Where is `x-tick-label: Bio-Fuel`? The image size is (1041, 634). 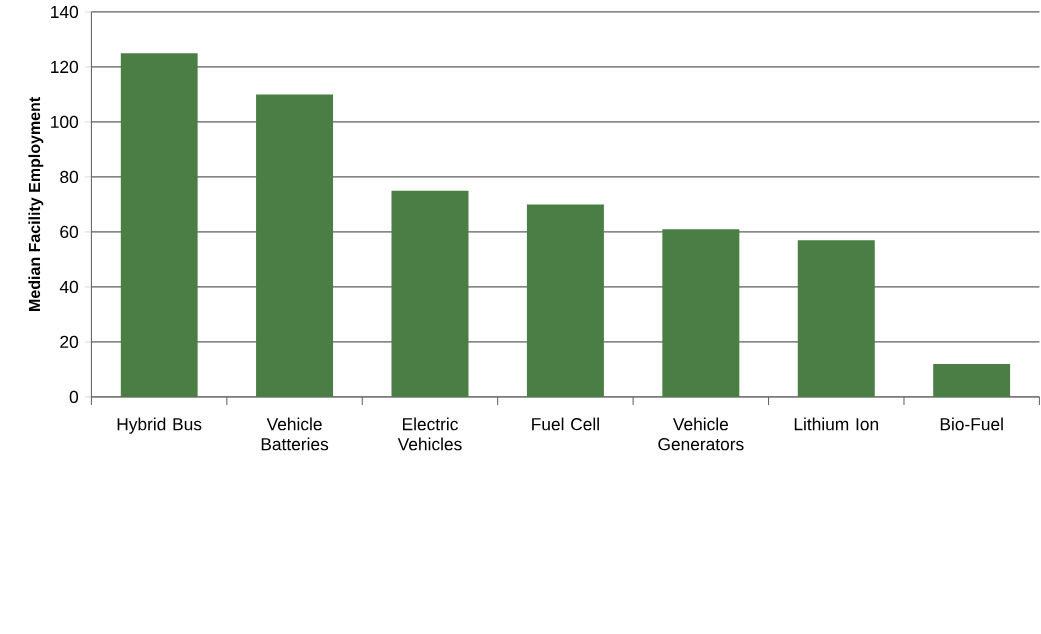 x-tick-label: Bio-Fuel is located at coordinates (971, 424).